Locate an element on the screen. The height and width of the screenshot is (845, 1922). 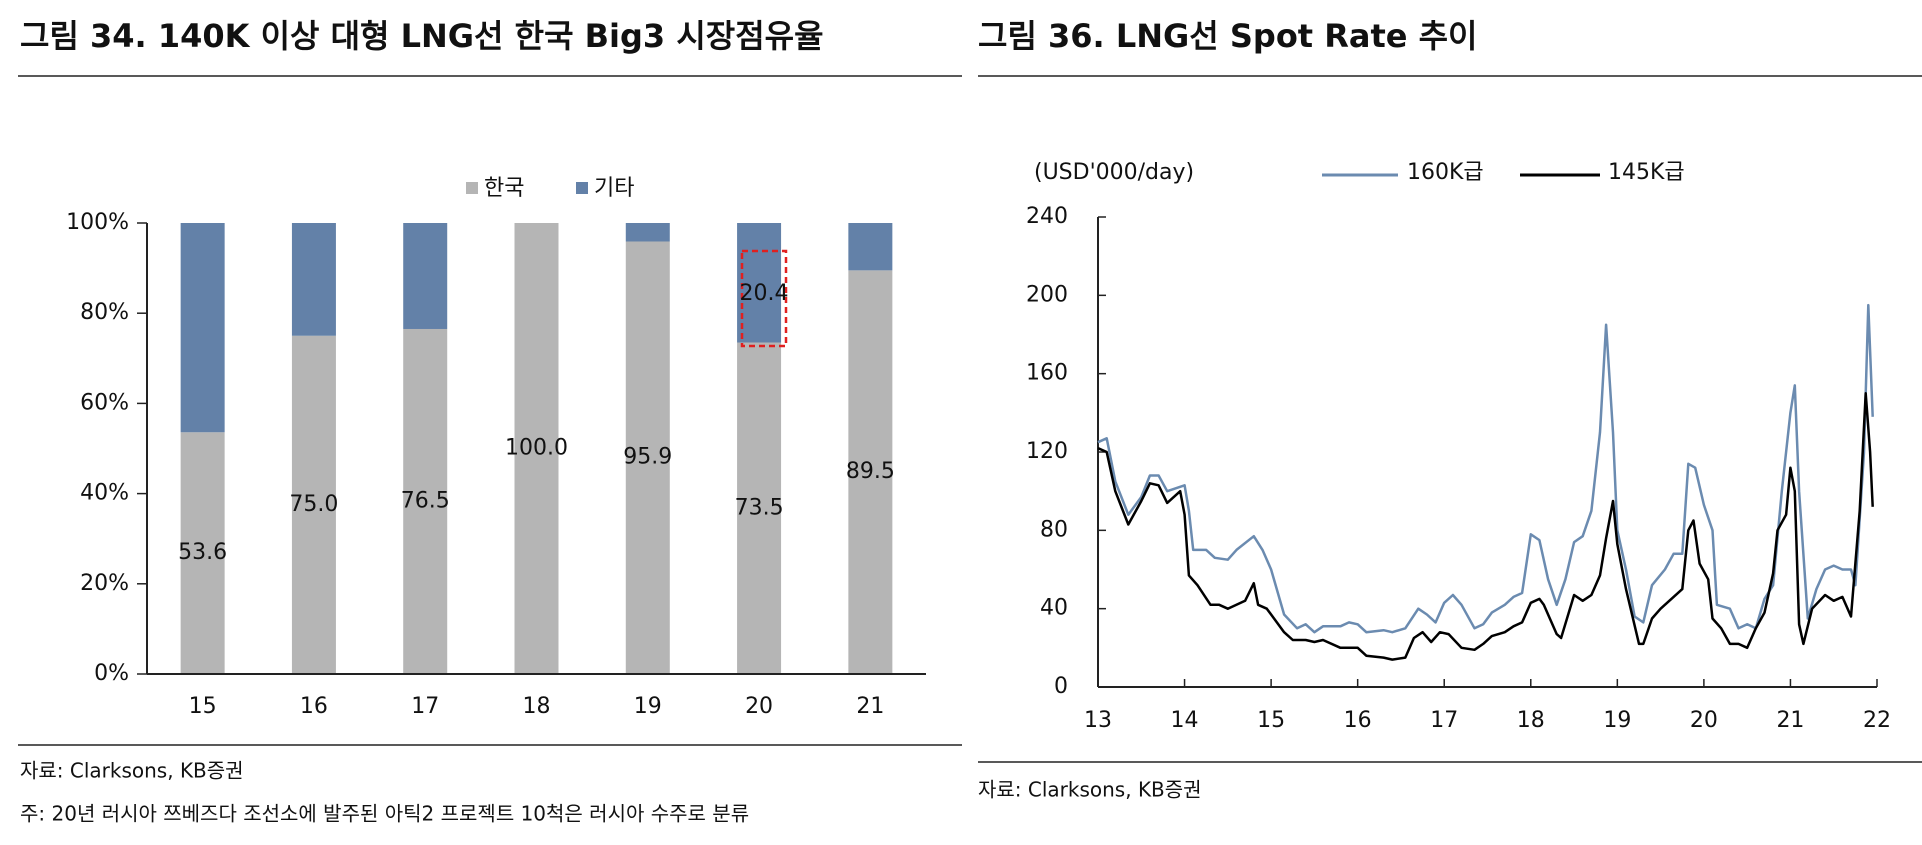
annotation: 20.4 is located at coordinates (764, 293).